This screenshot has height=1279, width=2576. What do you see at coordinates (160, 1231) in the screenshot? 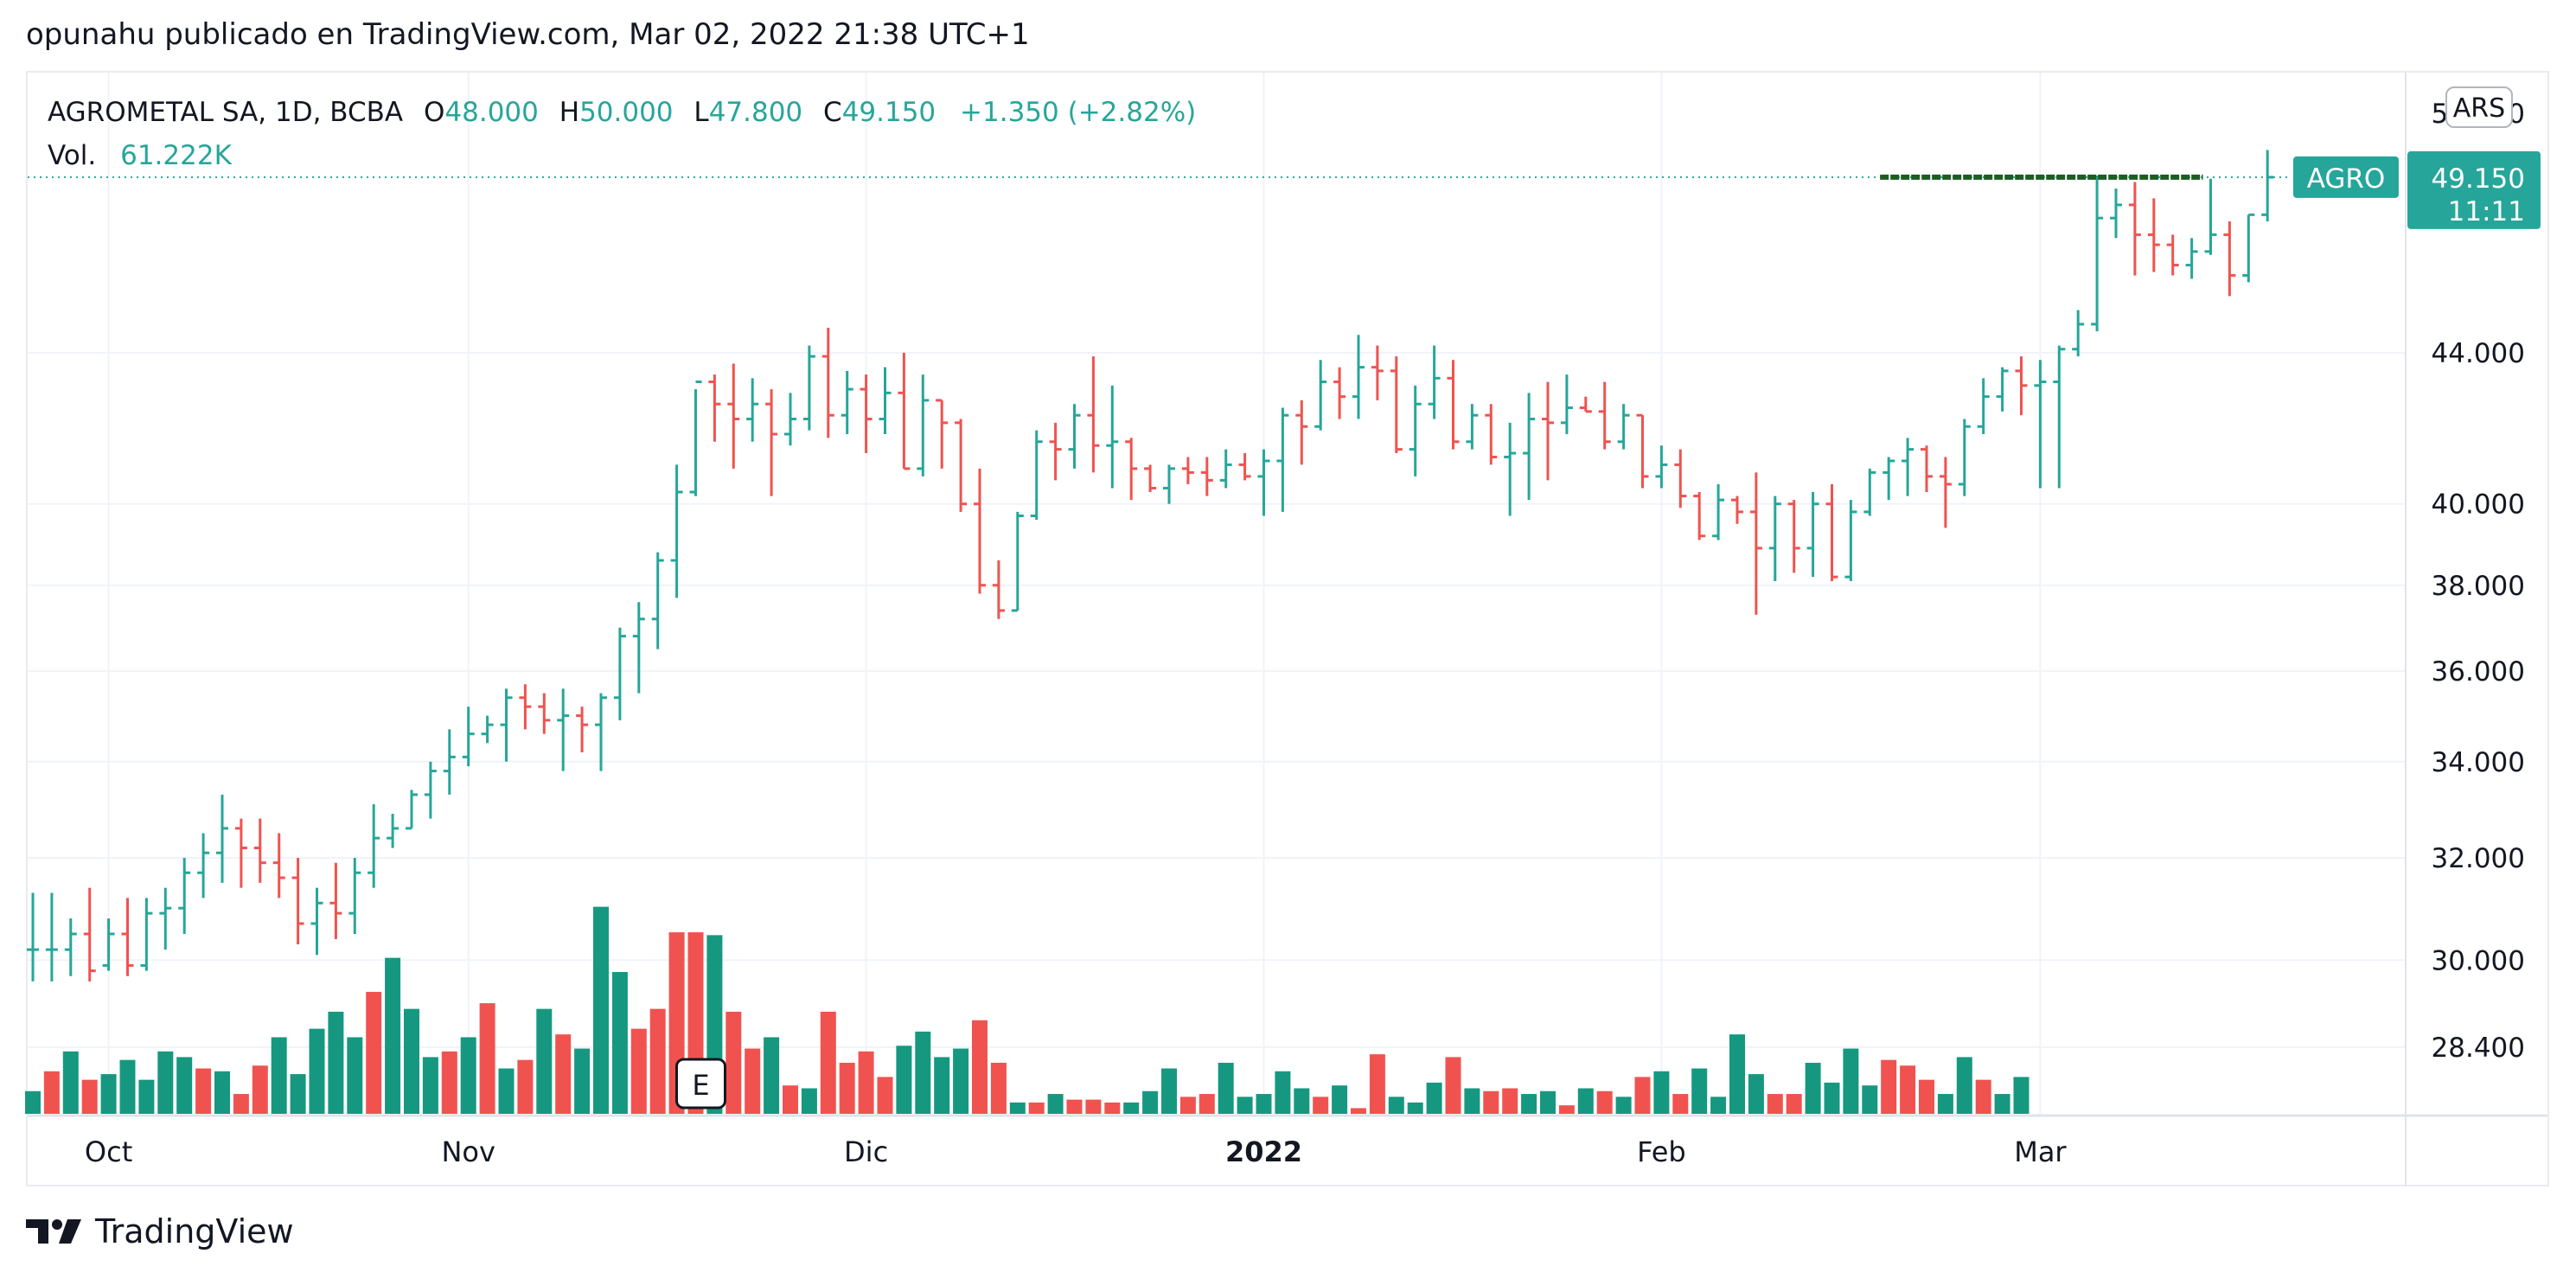
I see `tradingview-logo: TradingView` at bounding box center [160, 1231].